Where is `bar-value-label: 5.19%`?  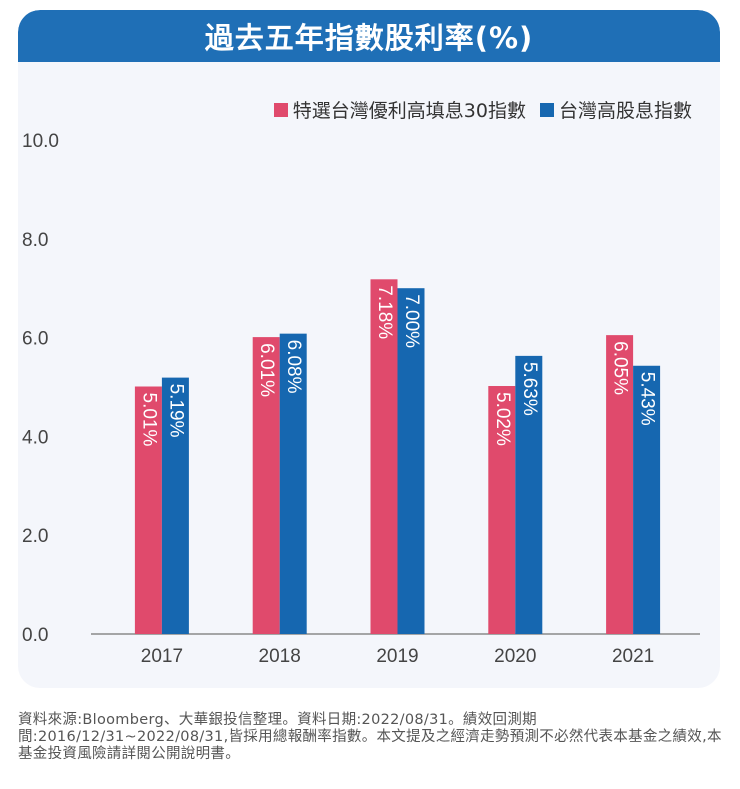 bar-value-label: 5.19% is located at coordinates (175, 411).